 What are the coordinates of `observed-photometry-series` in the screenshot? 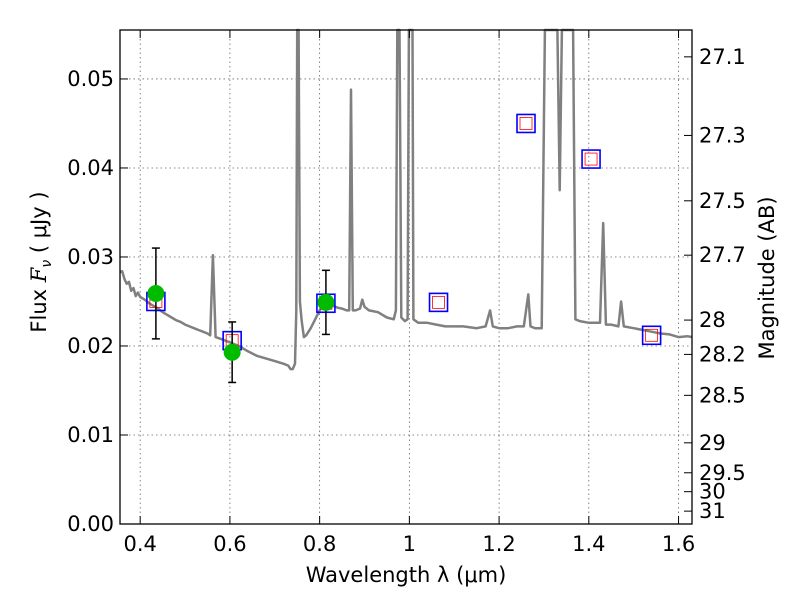 It's located at (241, 315).